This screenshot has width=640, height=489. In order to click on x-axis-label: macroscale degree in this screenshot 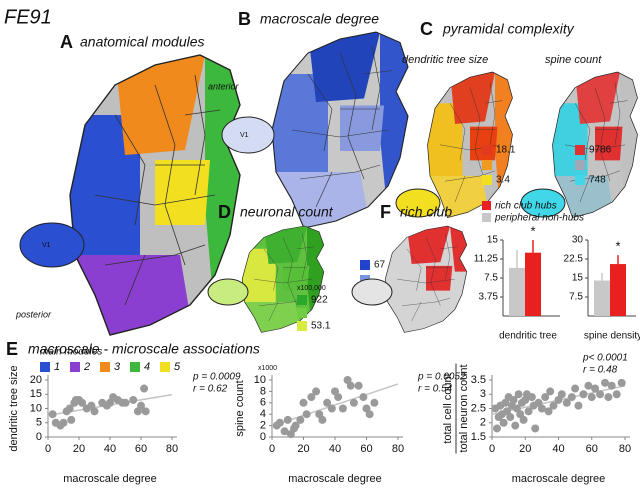, I will do `click(335, 479)`.